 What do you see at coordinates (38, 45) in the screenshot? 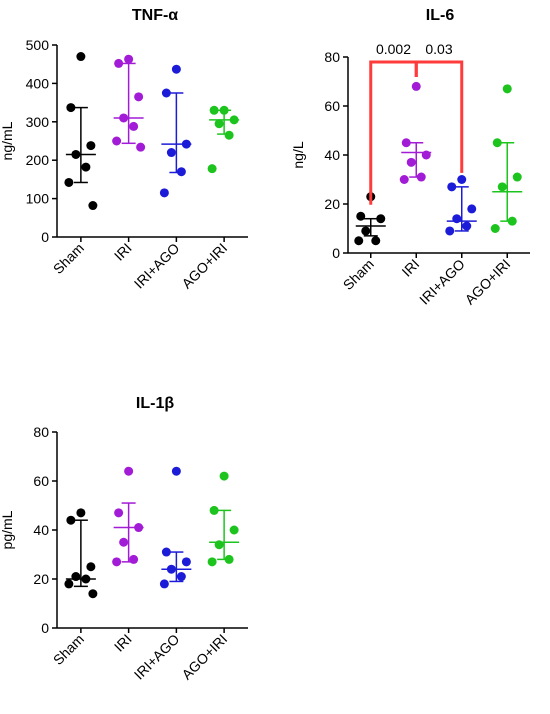
I see `y-tick-label: 500` at bounding box center [38, 45].